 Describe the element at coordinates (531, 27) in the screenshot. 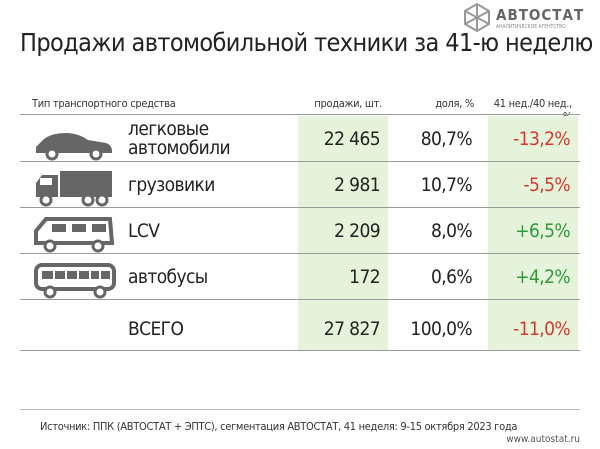

I see `logo-subtitle: АНАЛИТИЧЕСКОЕ АГЕНТСТВО` at that location.